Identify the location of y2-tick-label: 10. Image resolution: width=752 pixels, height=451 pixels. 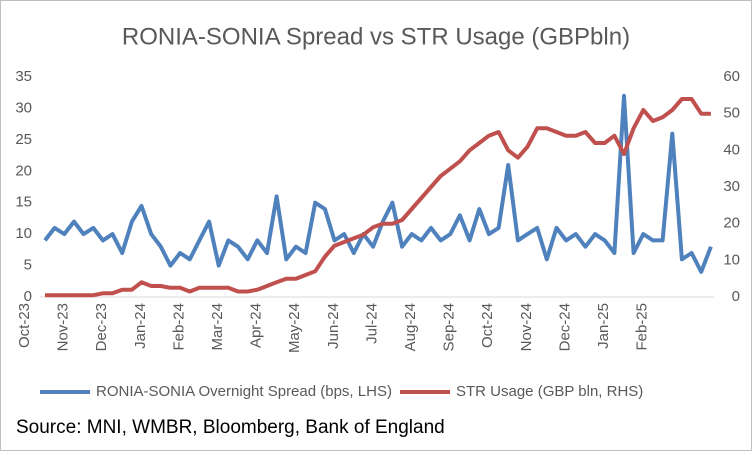
(731, 259).